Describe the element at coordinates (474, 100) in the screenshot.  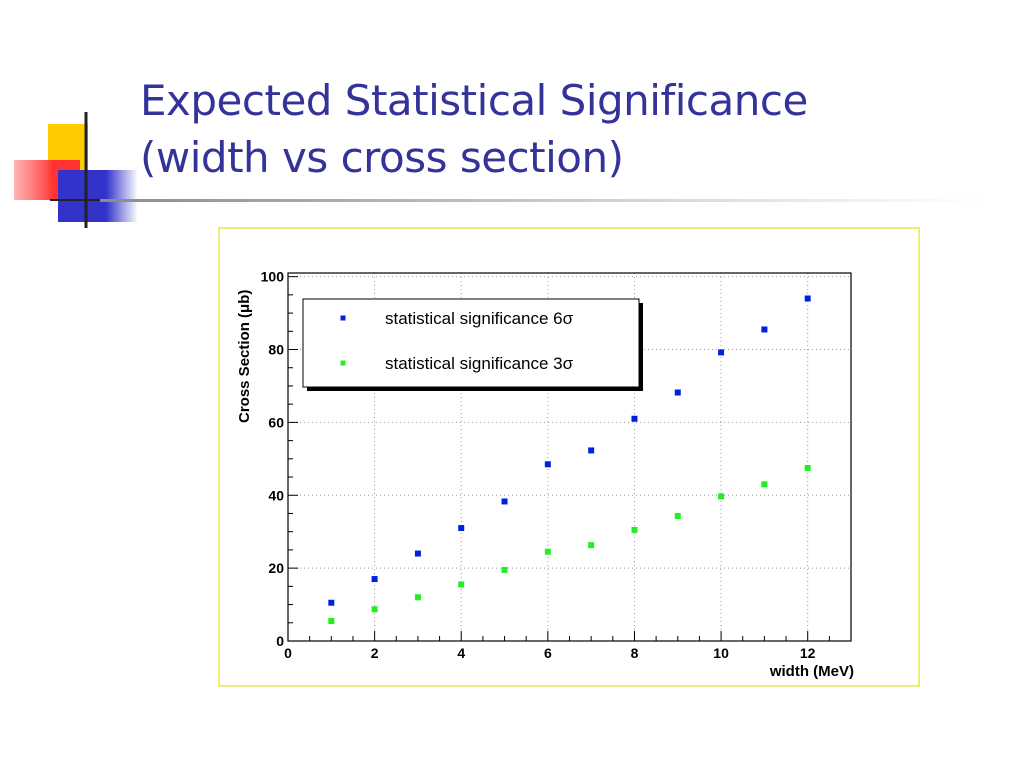
I see `title-line-1: Expected Statistical Significance` at that location.